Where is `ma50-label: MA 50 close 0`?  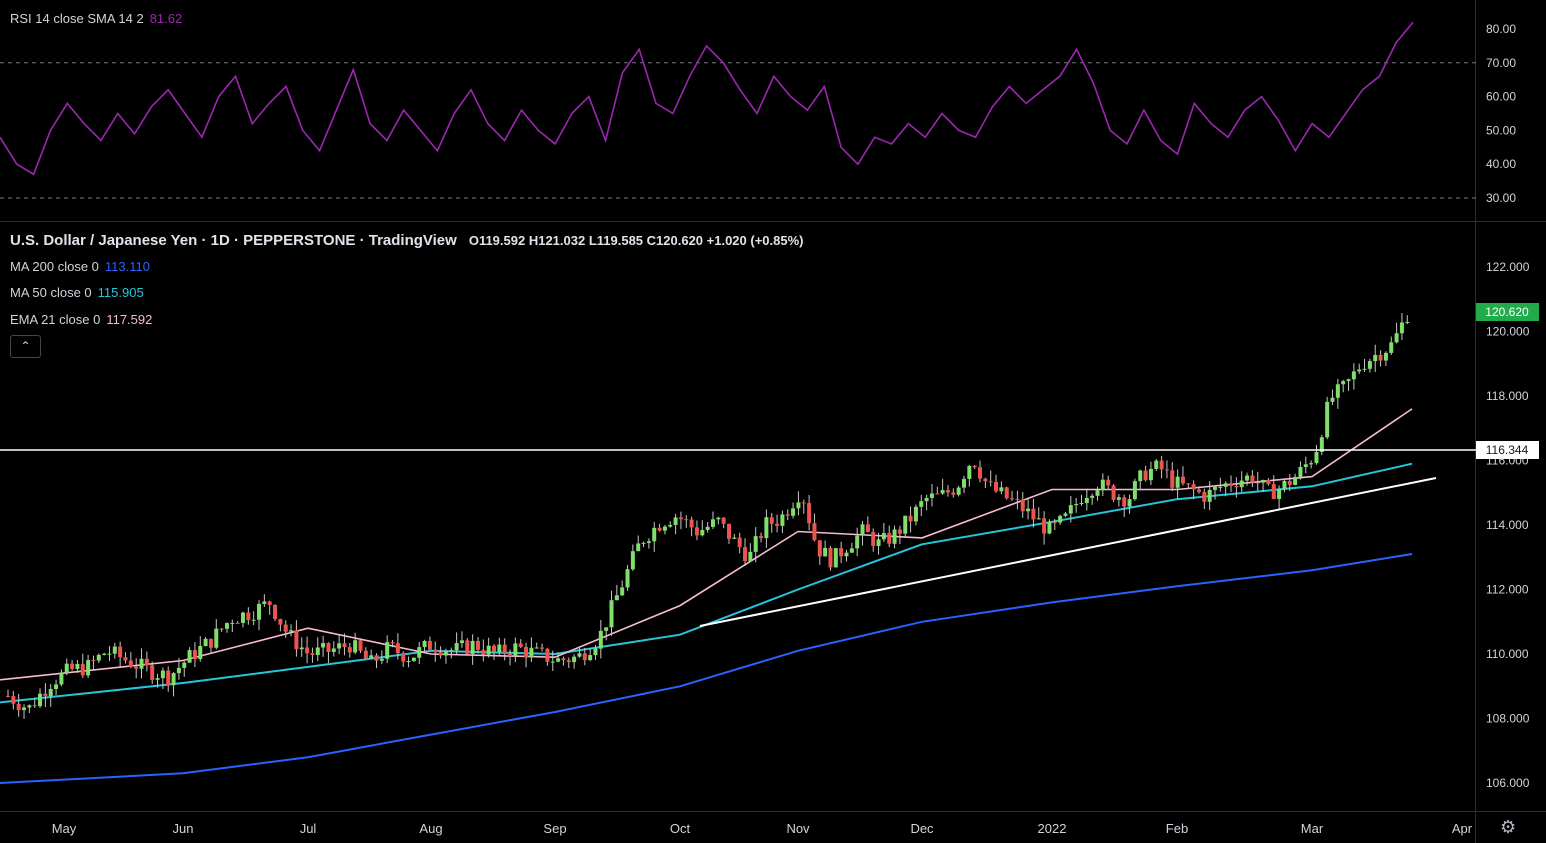
ma50-label: MA 50 close 0 is located at coordinates (51, 292).